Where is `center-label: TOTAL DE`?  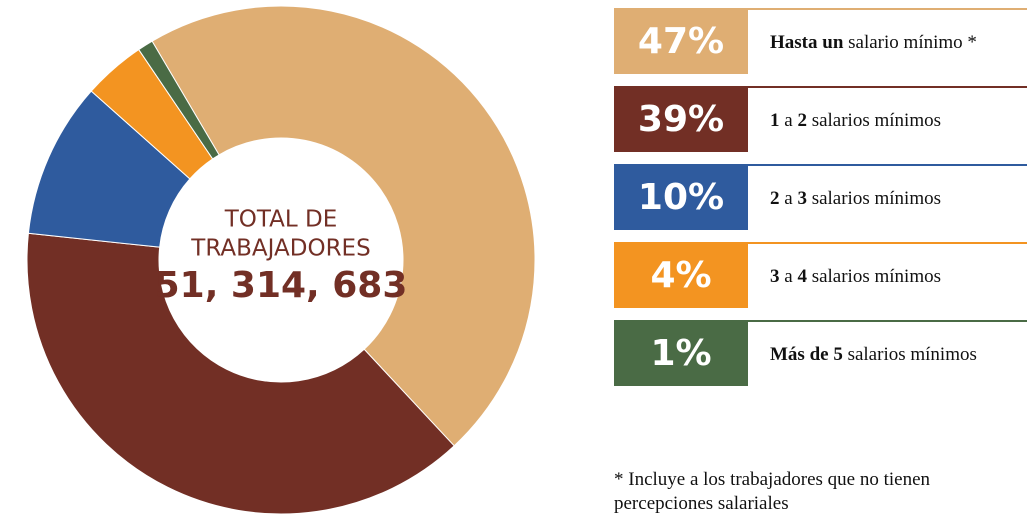 center-label: TOTAL DE is located at coordinates (281, 220).